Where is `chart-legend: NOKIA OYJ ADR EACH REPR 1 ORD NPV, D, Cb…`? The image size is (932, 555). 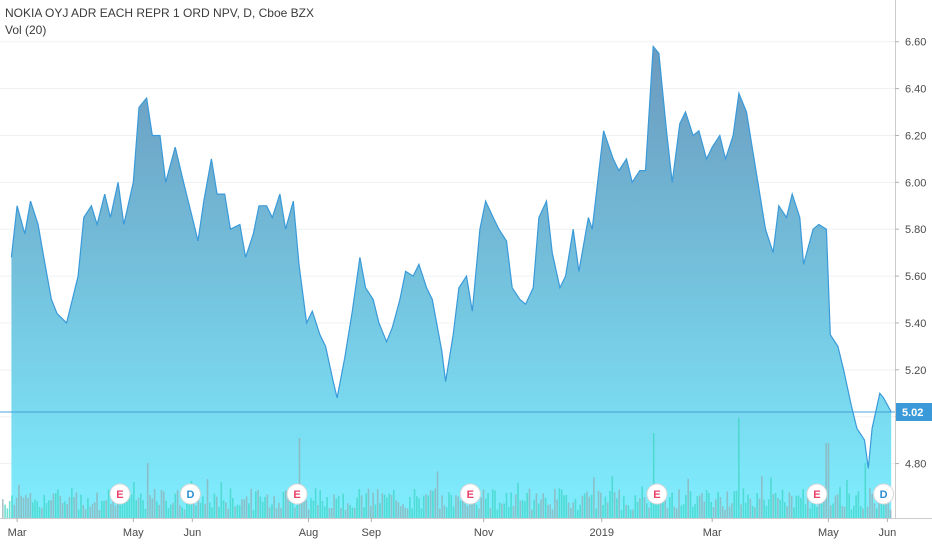 chart-legend: NOKIA OYJ ADR EACH REPR 1 ORD NPV, D, Cb… is located at coordinates (159, 22).